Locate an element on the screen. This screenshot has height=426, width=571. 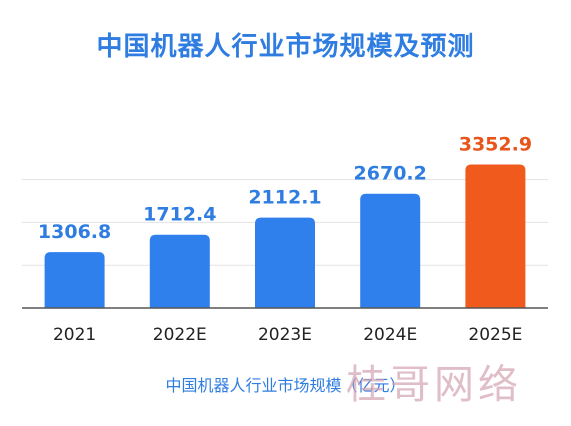
bar-2024E is located at coordinates (390, 250).